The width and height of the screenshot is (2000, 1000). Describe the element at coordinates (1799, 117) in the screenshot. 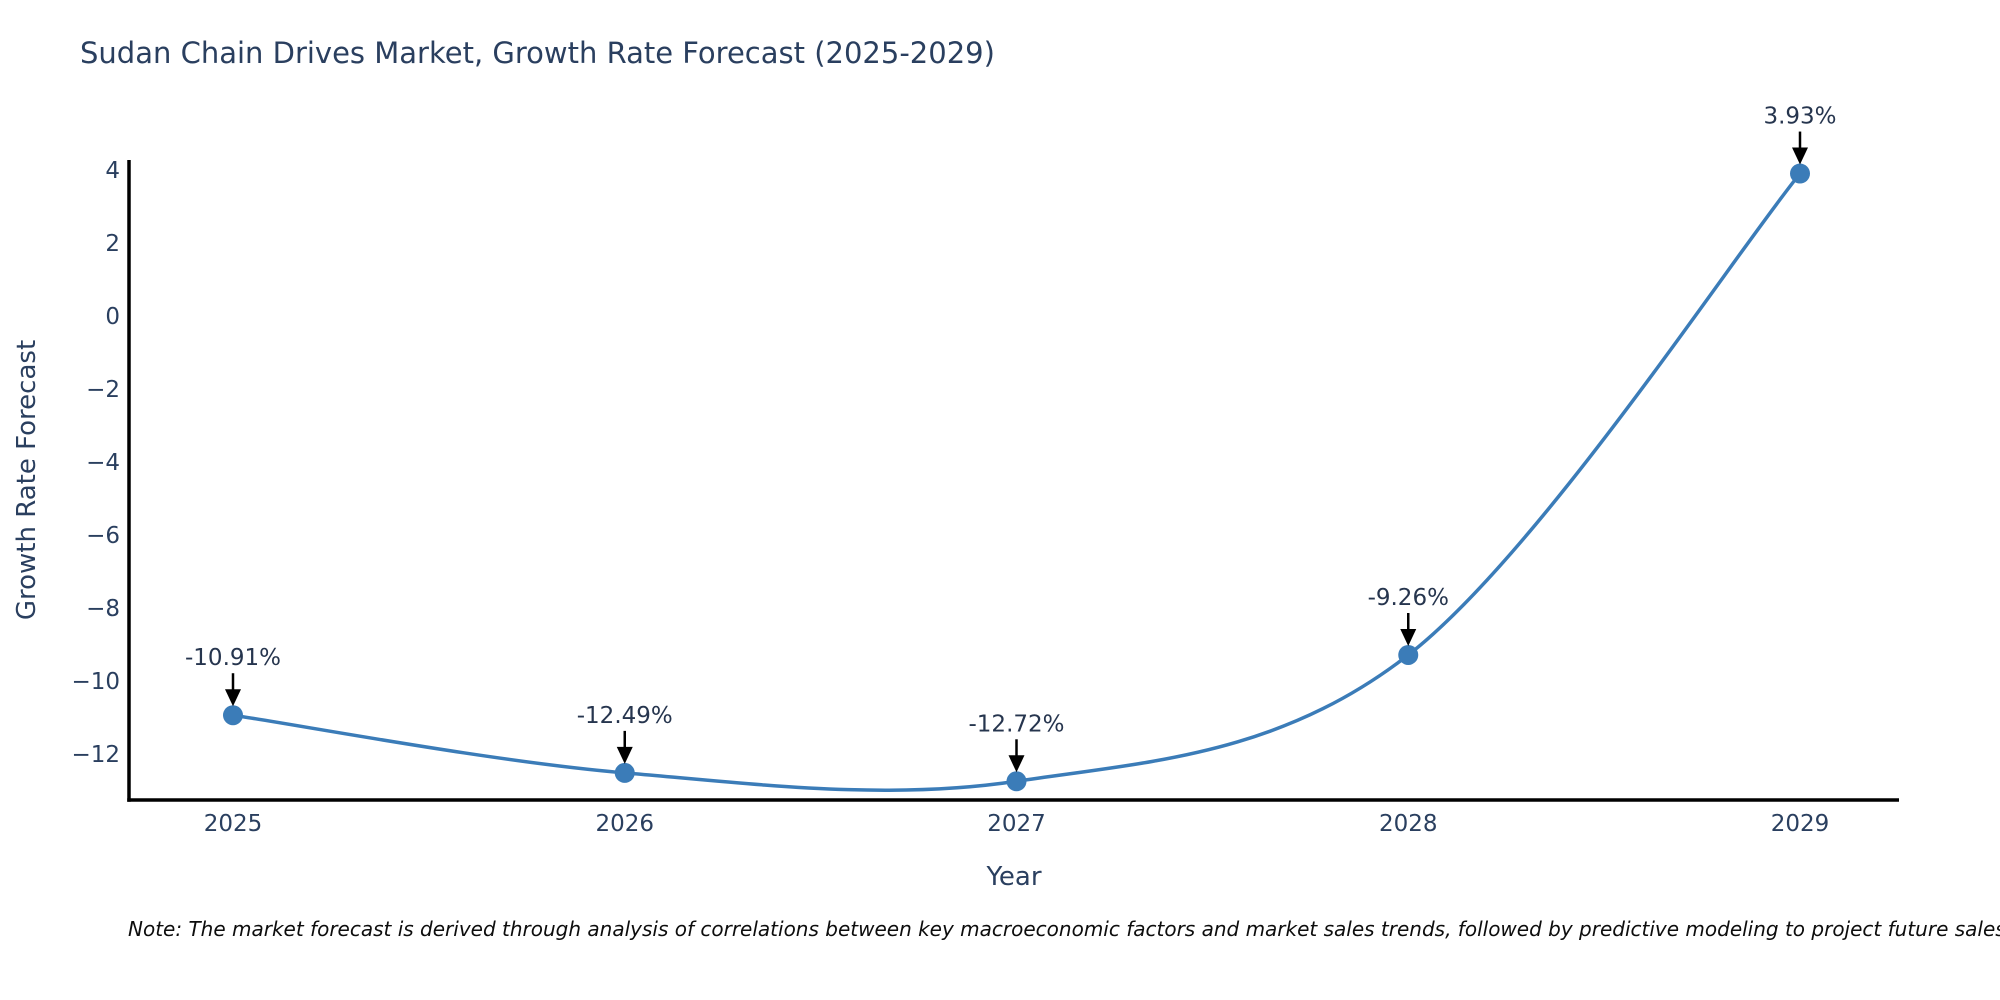

I see `point-value-label: 3.93%` at that location.